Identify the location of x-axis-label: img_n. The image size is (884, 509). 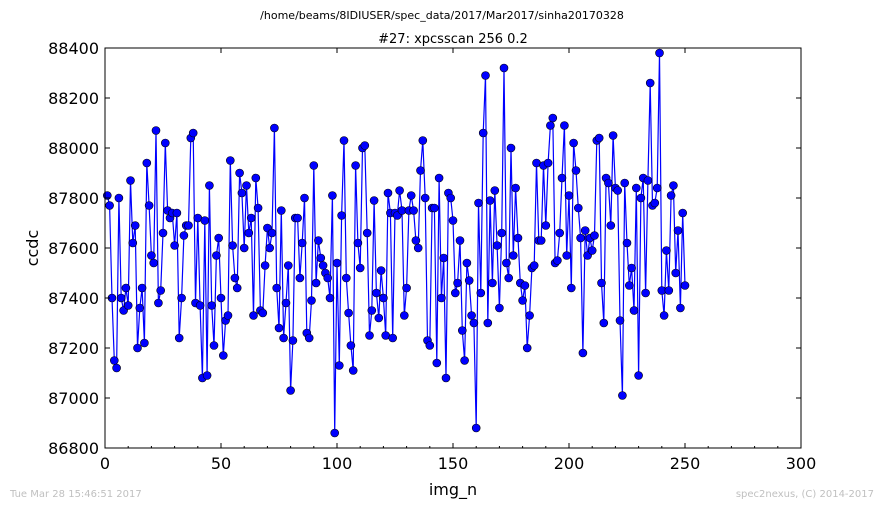
(453, 490).